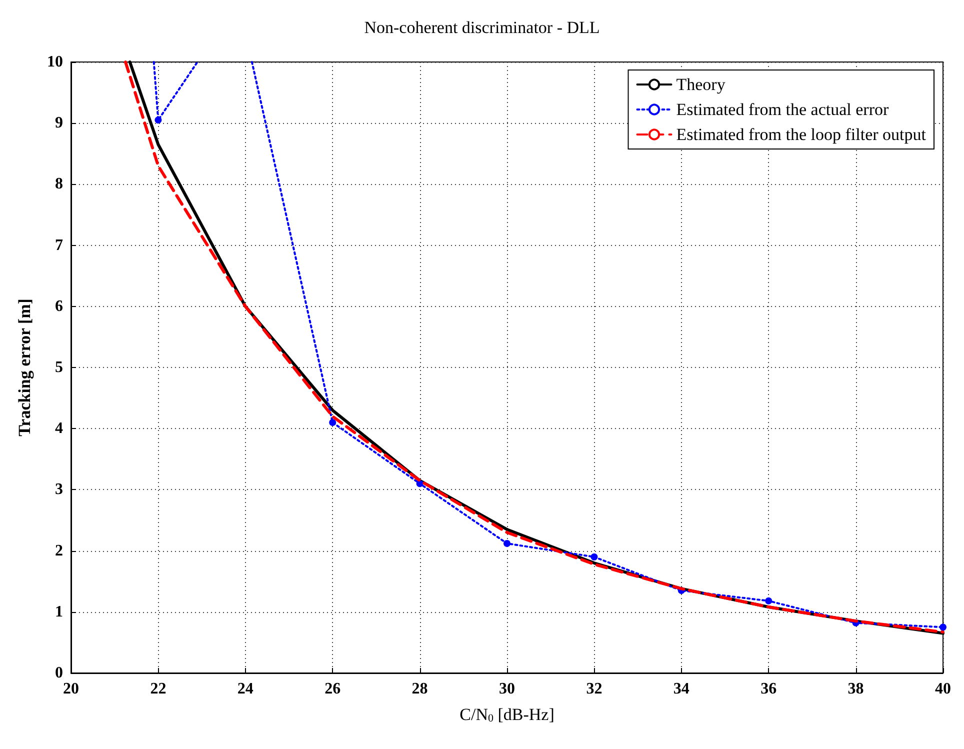 The height and width of the screenshot is (749, 964). What do you see at coordinates (59, 489) in the screenshot?
I see `y-tick-label: 3` at bounding box center [59, 489].